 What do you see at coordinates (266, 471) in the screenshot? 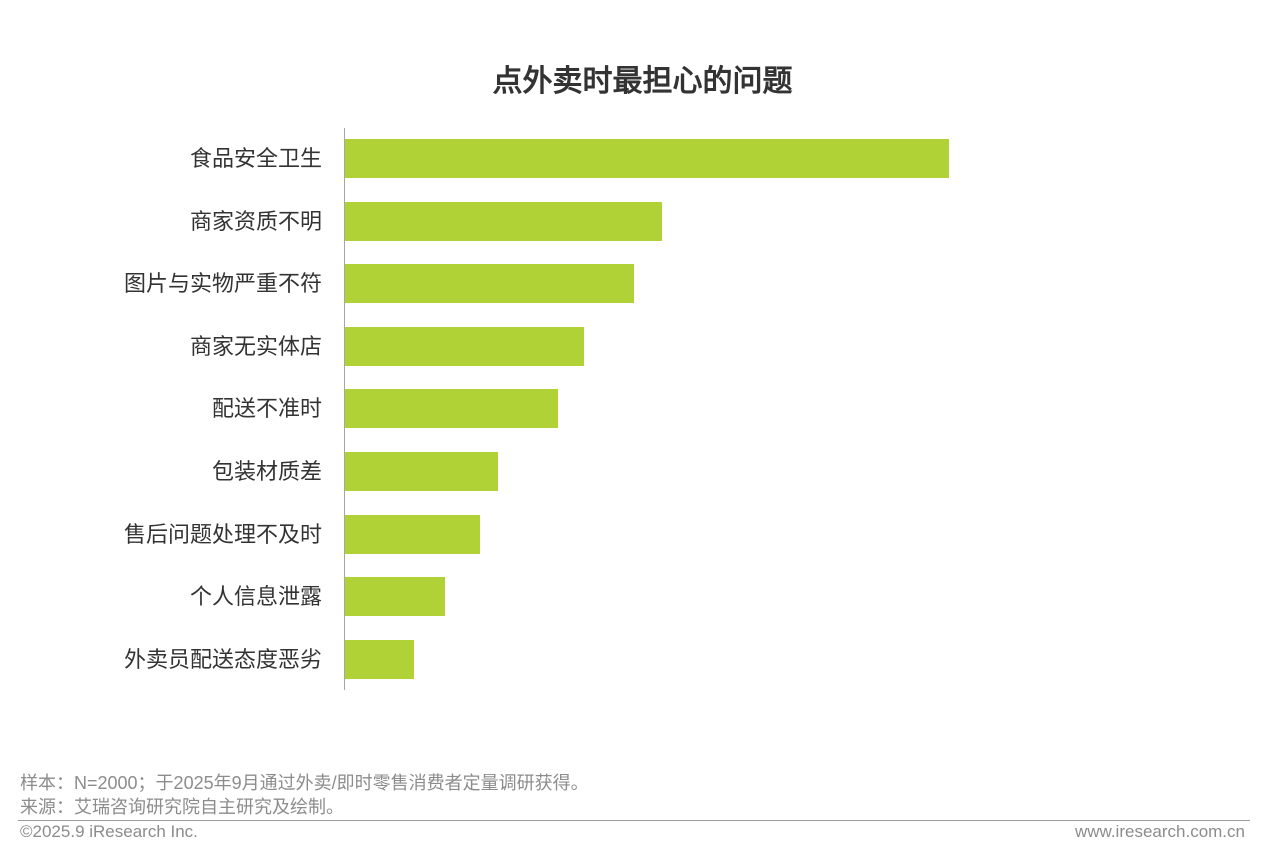
I see `category-label-6: 包装材质差` at bounding box center [266, 471].